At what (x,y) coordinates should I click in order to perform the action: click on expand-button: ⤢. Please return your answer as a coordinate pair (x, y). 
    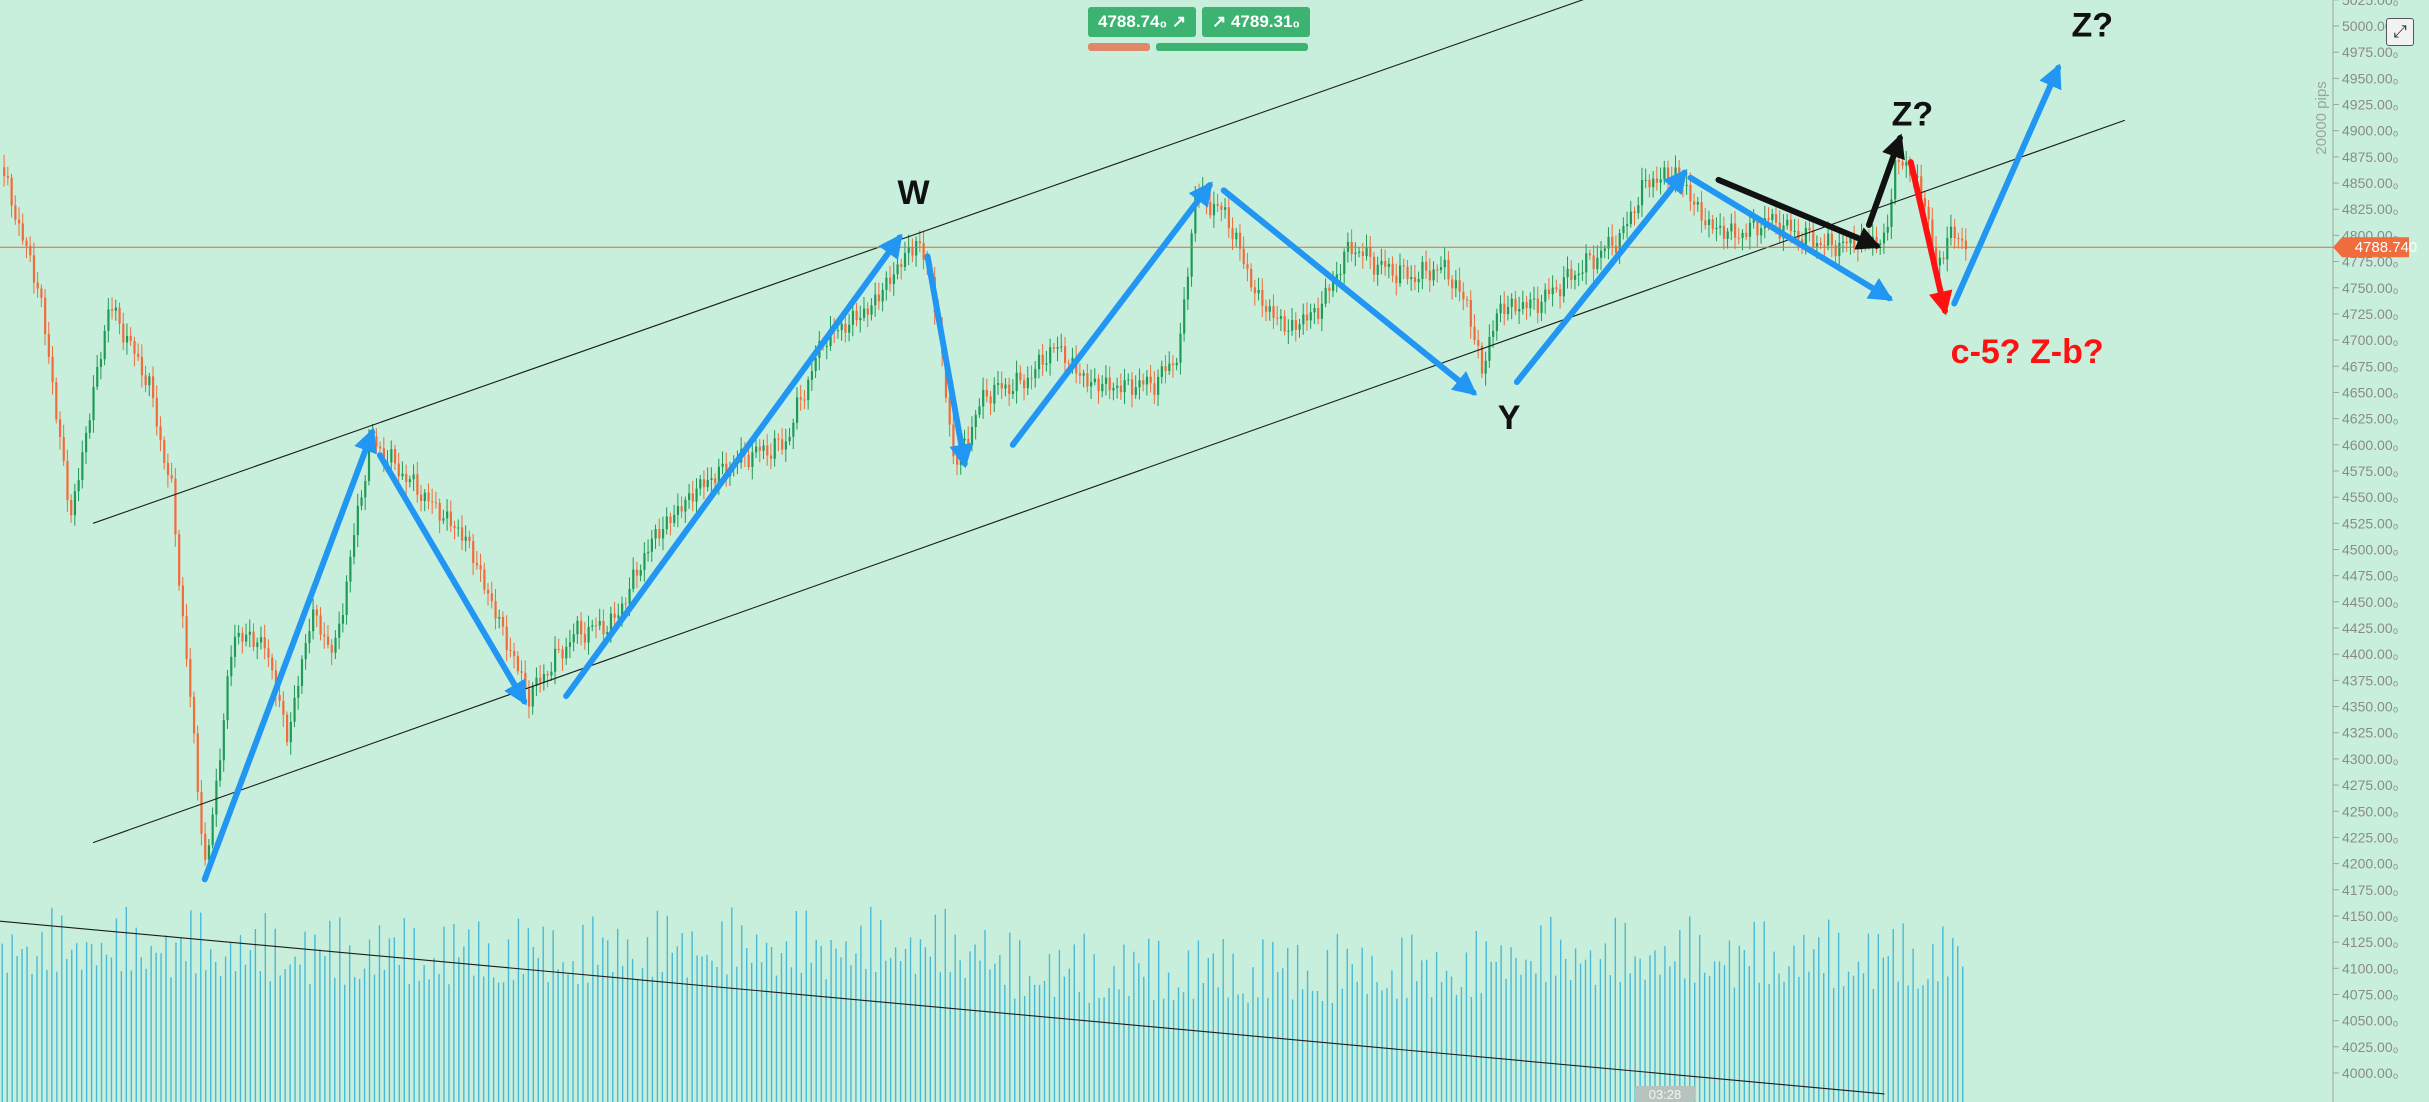
    Looking at the image, I should click on (2400, 32).